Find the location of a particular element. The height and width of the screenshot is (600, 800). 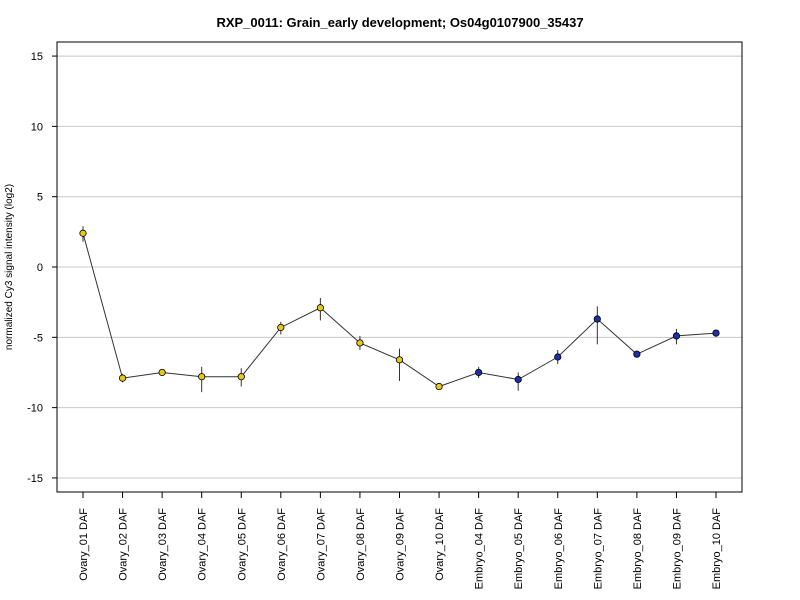

x-tick-label: Ovary_02 DAF is located at coordinates (124, 544).